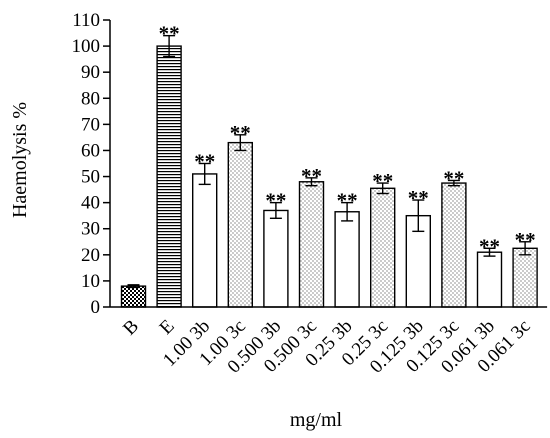  What do you see at coordinates (96, 307) in the screenshot?
I see `y-tick-label: 0` at bounding box center [96, 307].